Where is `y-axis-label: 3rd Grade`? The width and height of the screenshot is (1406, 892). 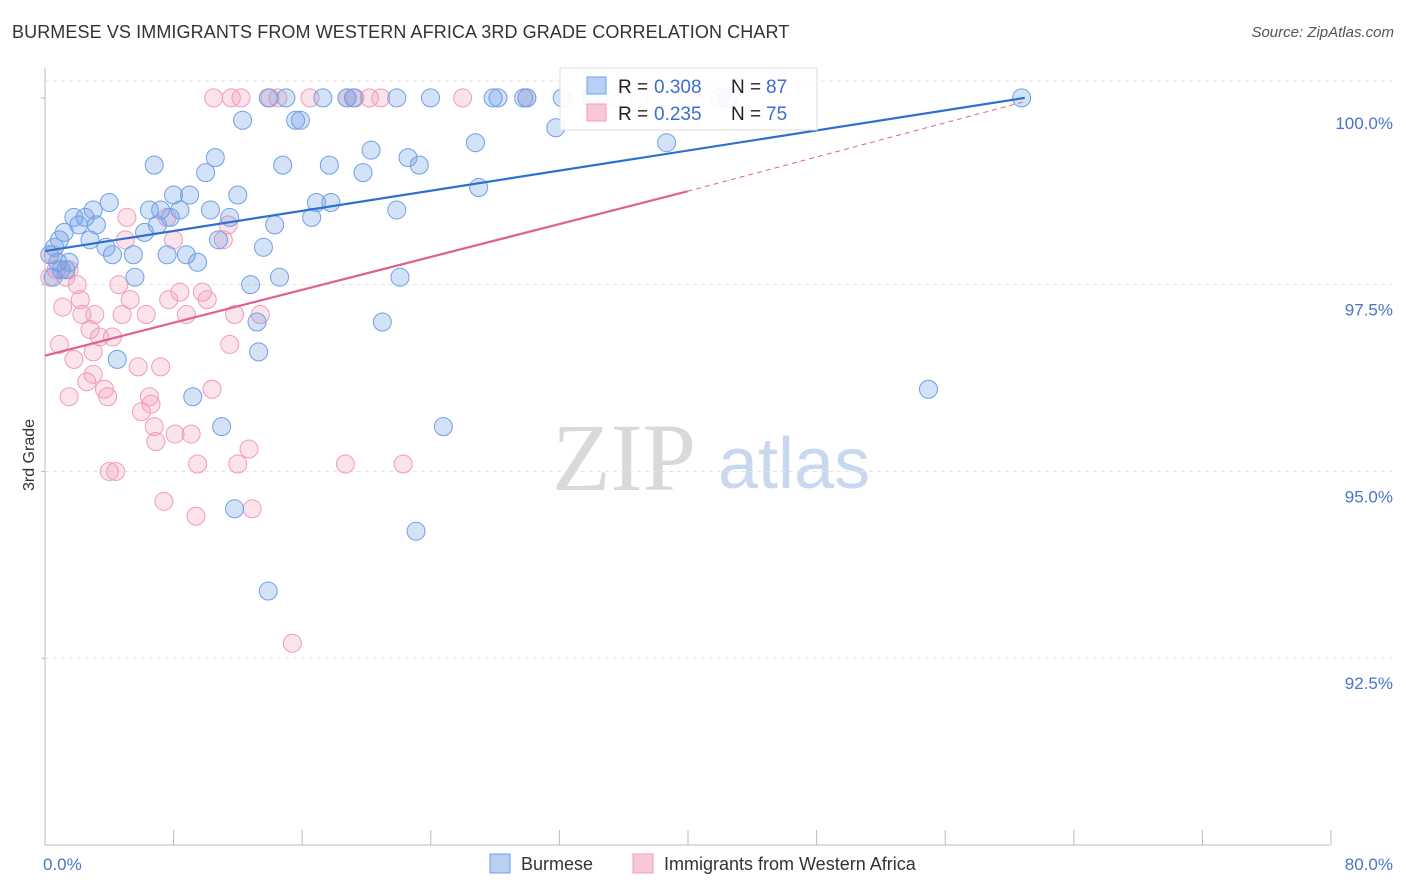 y-axis-label: 3rd Grade is located at coordinates (29, 455).